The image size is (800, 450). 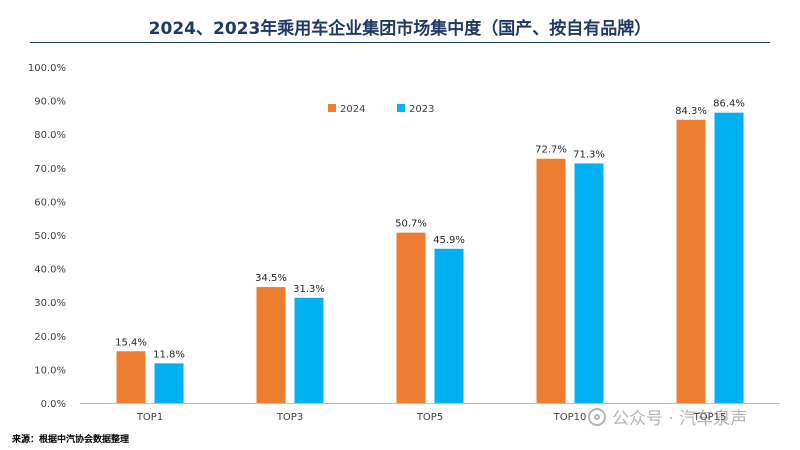 I want to click on y-tick-label: 50.0%, so click(x=50, y=236).